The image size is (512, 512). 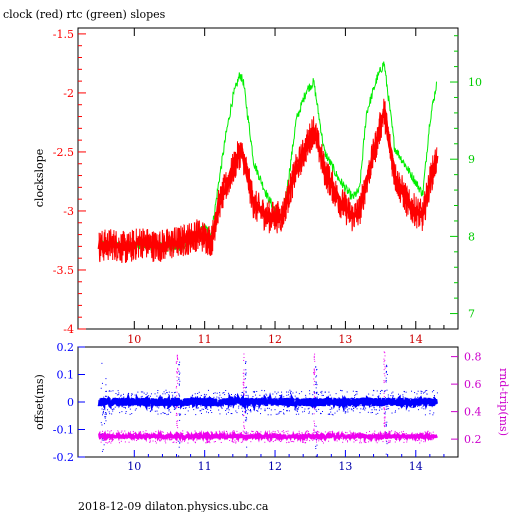 I want to click on bottom-data-layer, so click(x=268, y=404).